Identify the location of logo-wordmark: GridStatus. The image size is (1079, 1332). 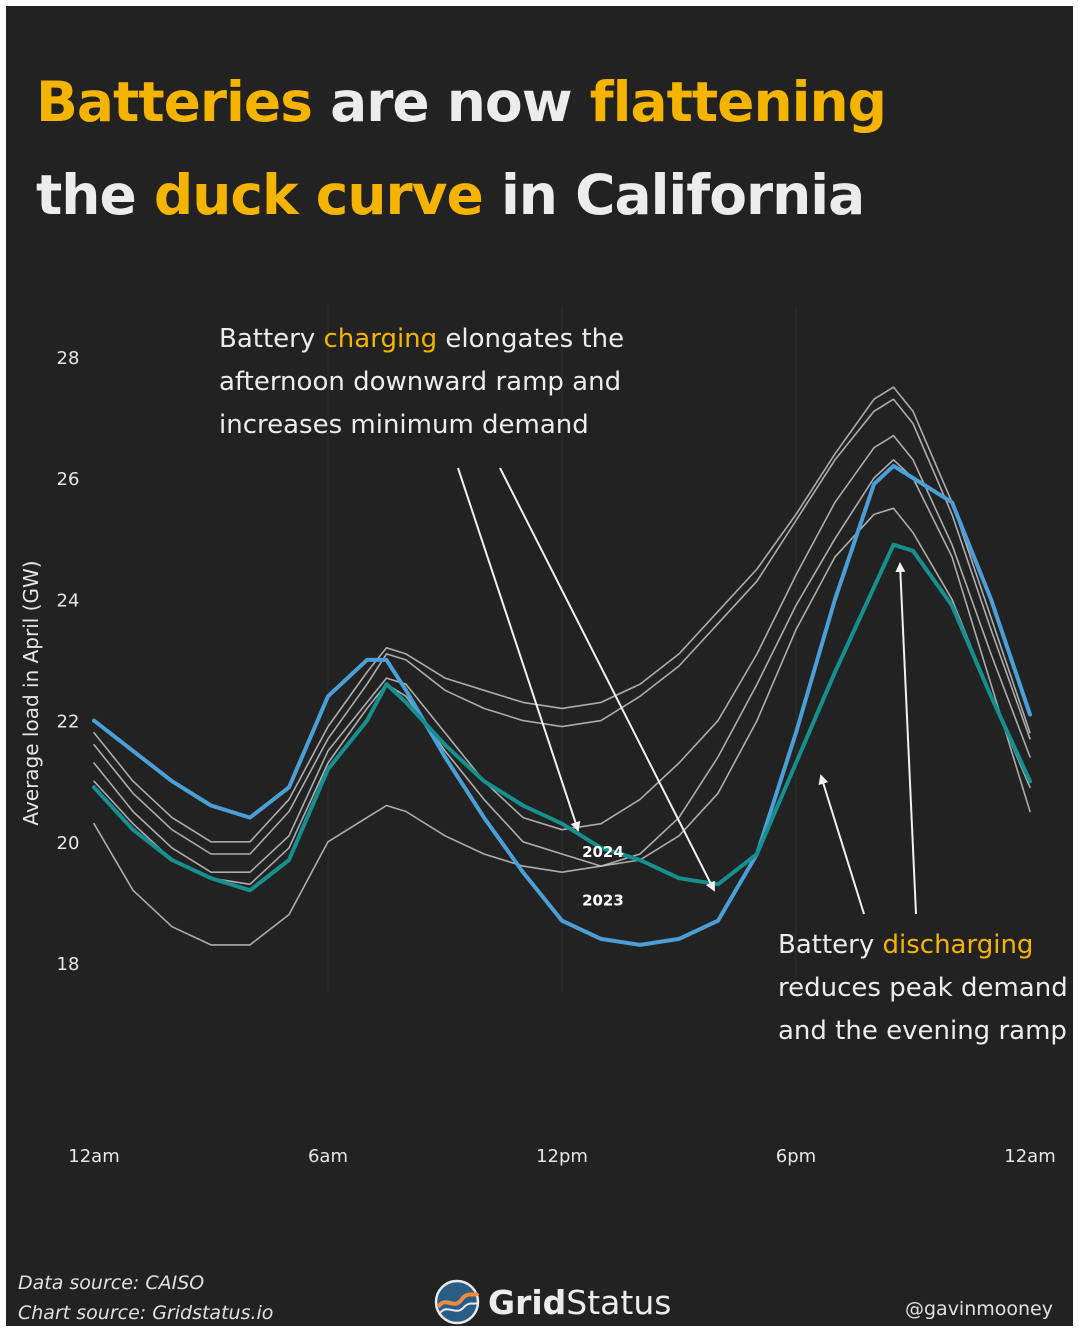
(579, 1302).